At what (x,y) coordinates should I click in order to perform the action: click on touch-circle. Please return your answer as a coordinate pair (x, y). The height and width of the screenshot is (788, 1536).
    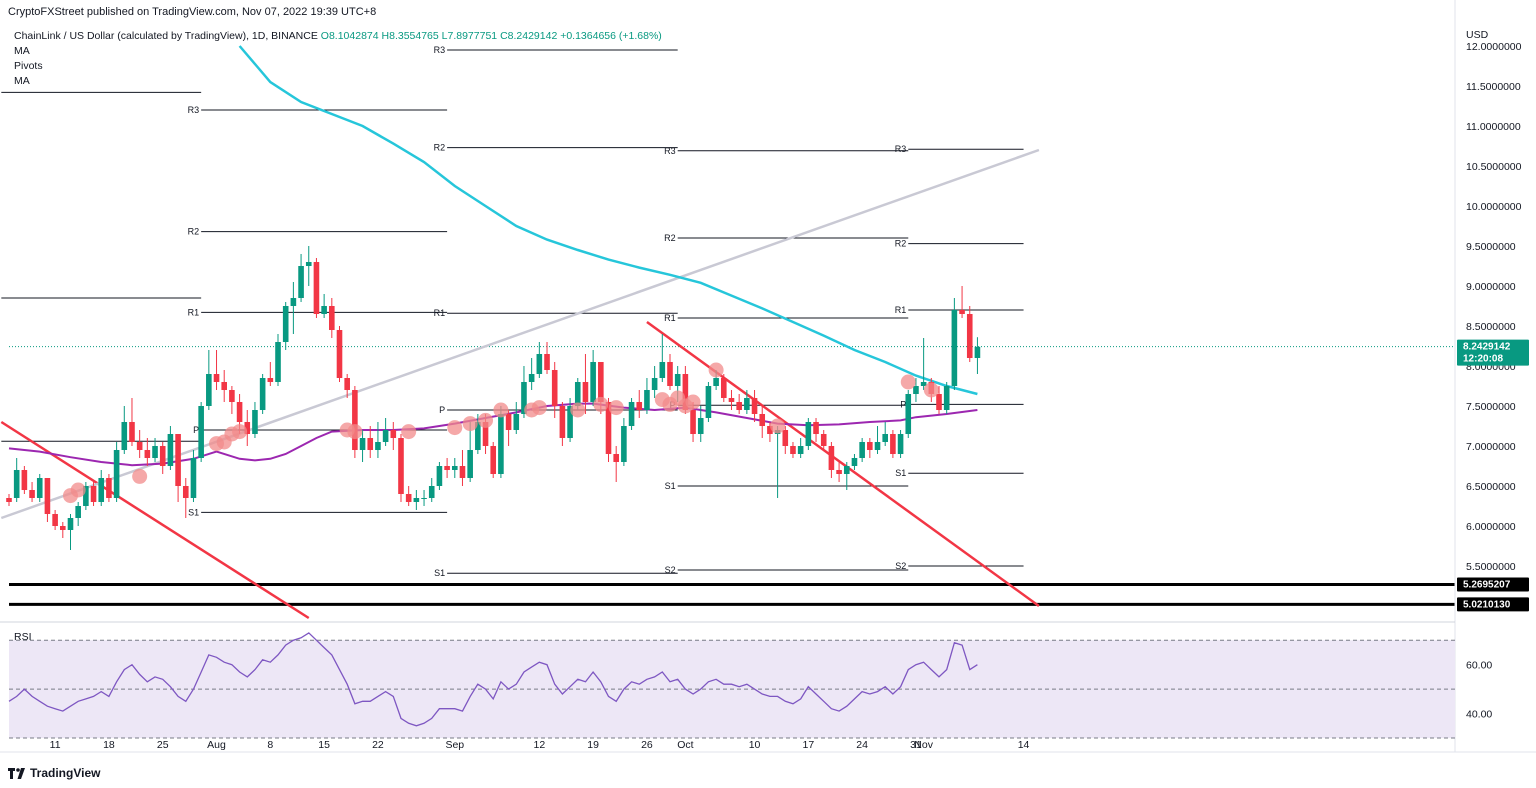
    Looking at the image, I should click on (908, 382).